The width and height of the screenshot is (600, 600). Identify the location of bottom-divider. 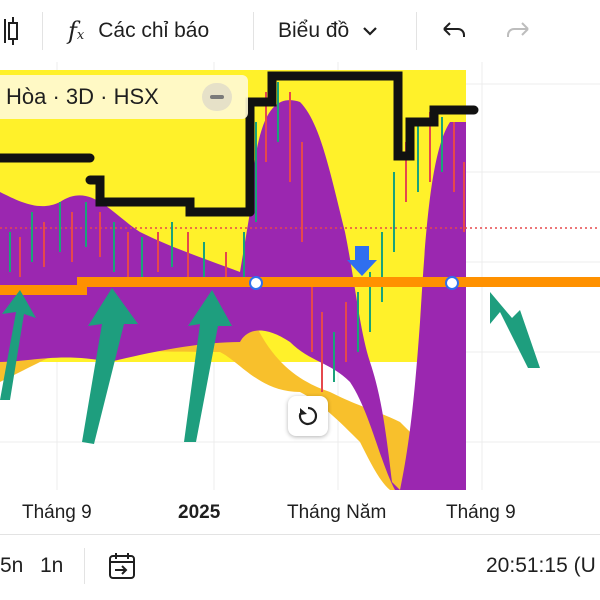
(300, 534).